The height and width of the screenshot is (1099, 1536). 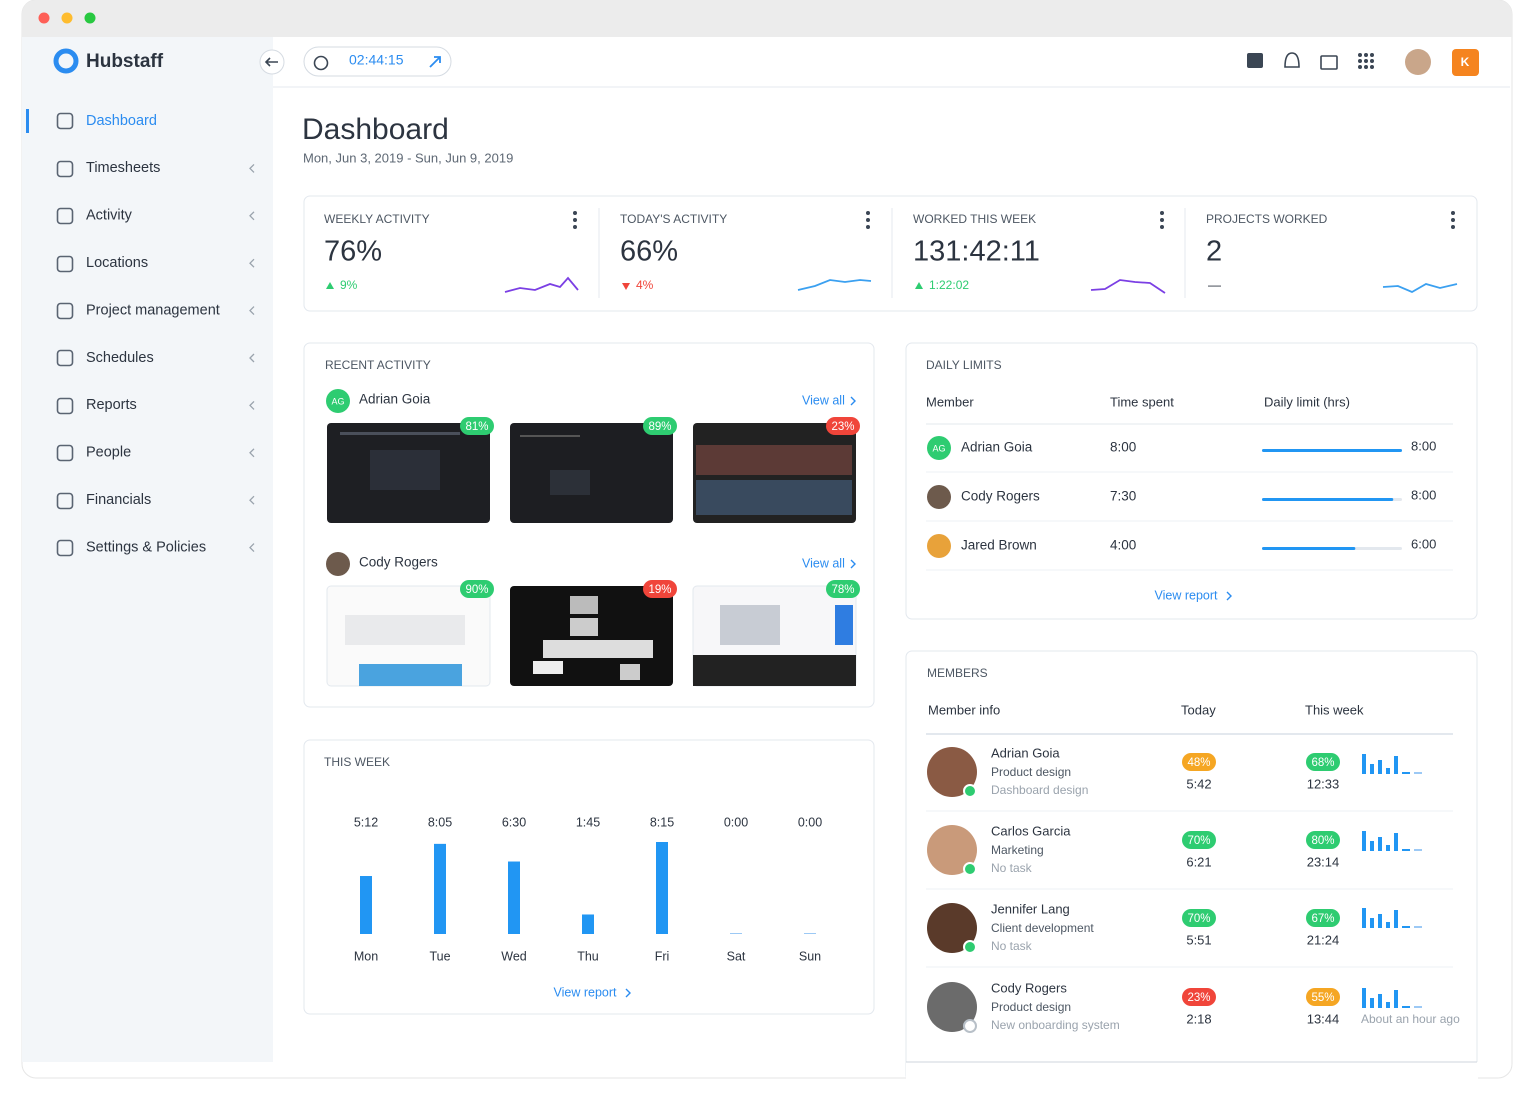 What do you see at coordinates (109, 216) in the screenshot?
I see `nav-item: Activity` at bounding box center [109, 216].